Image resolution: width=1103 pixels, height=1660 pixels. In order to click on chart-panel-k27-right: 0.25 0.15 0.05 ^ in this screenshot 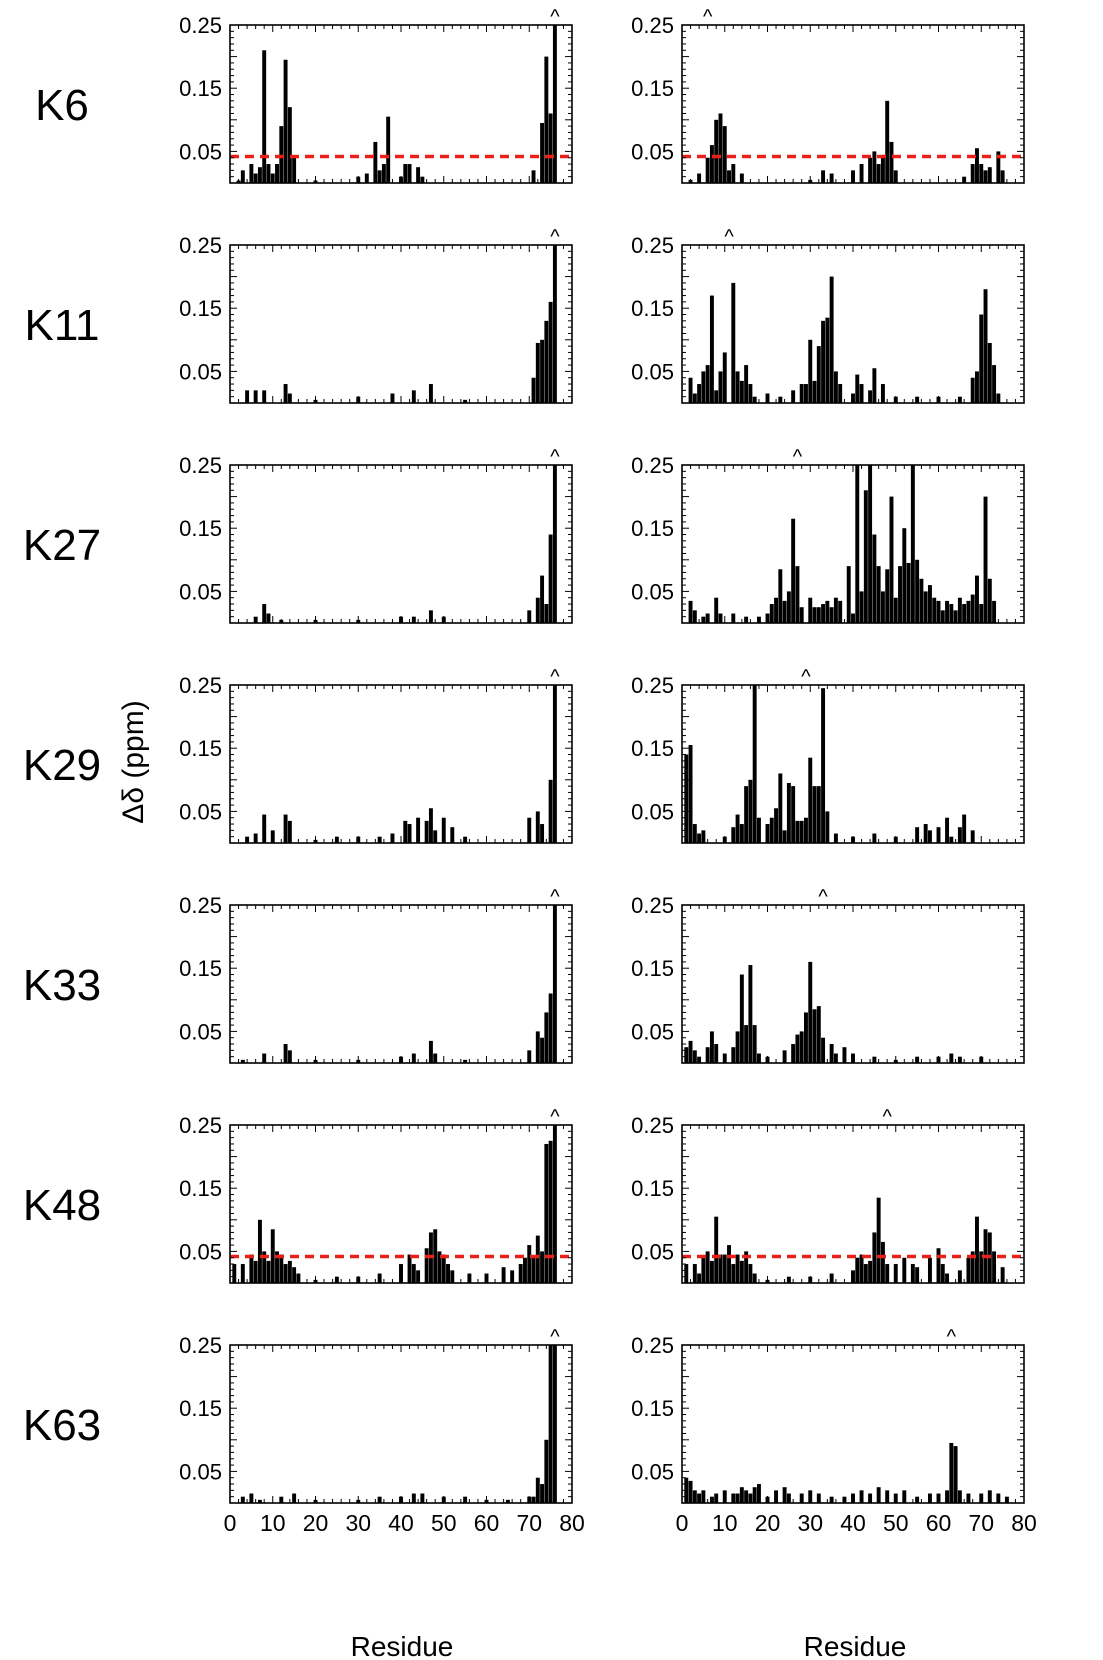, I will do `click(828, 535)`.